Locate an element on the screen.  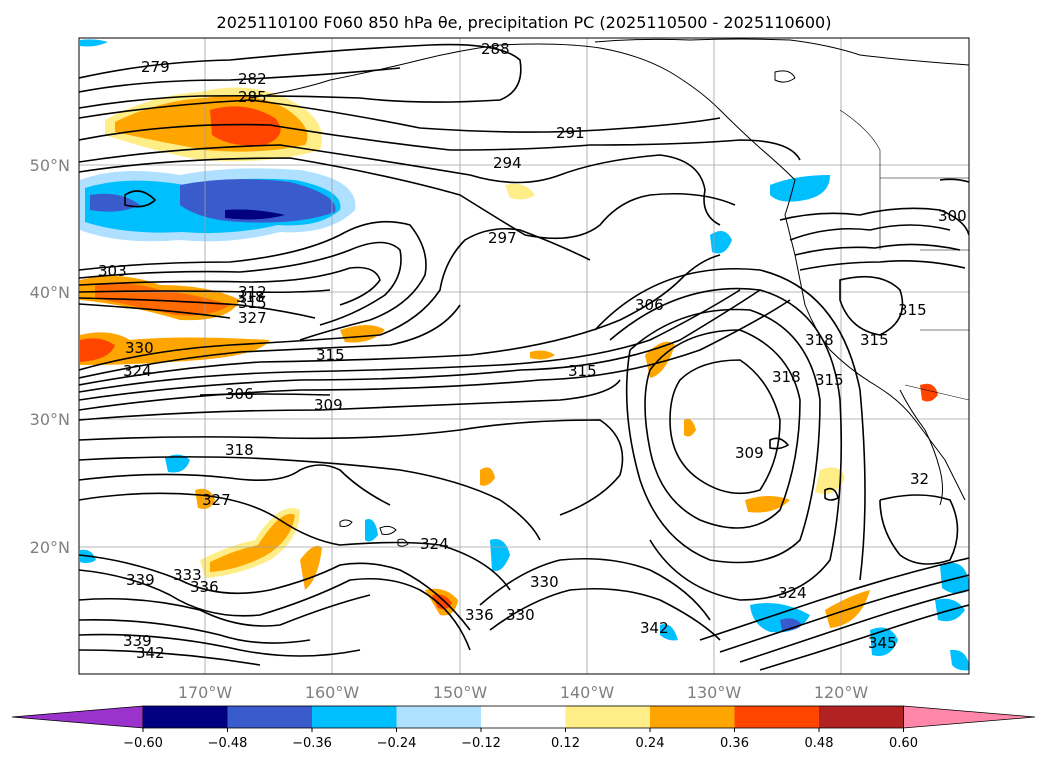
contour-label: 300 is located at coordinates (952, 216).